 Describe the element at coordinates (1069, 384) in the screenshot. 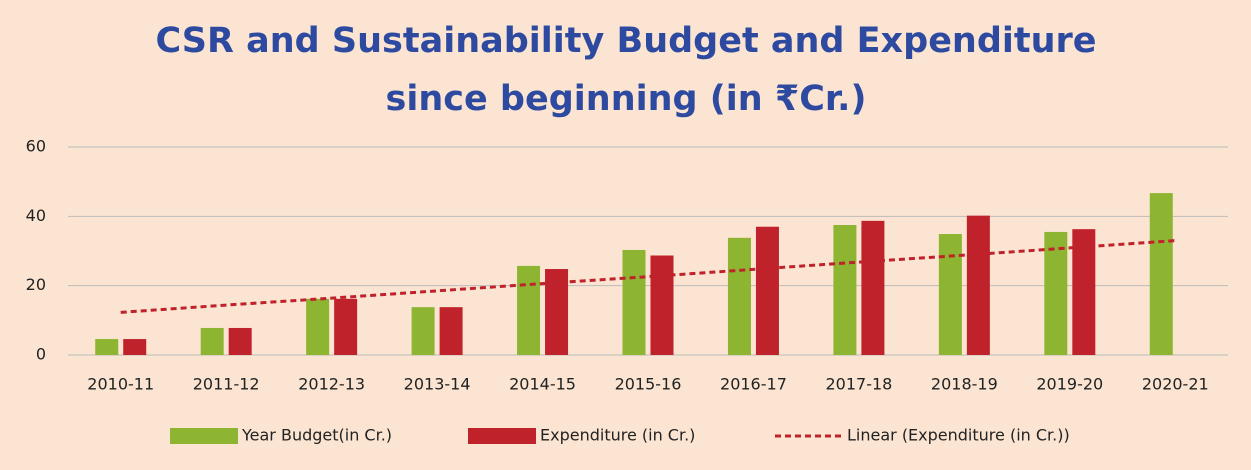

I see `x-tick-label: 2019-20` at that location.